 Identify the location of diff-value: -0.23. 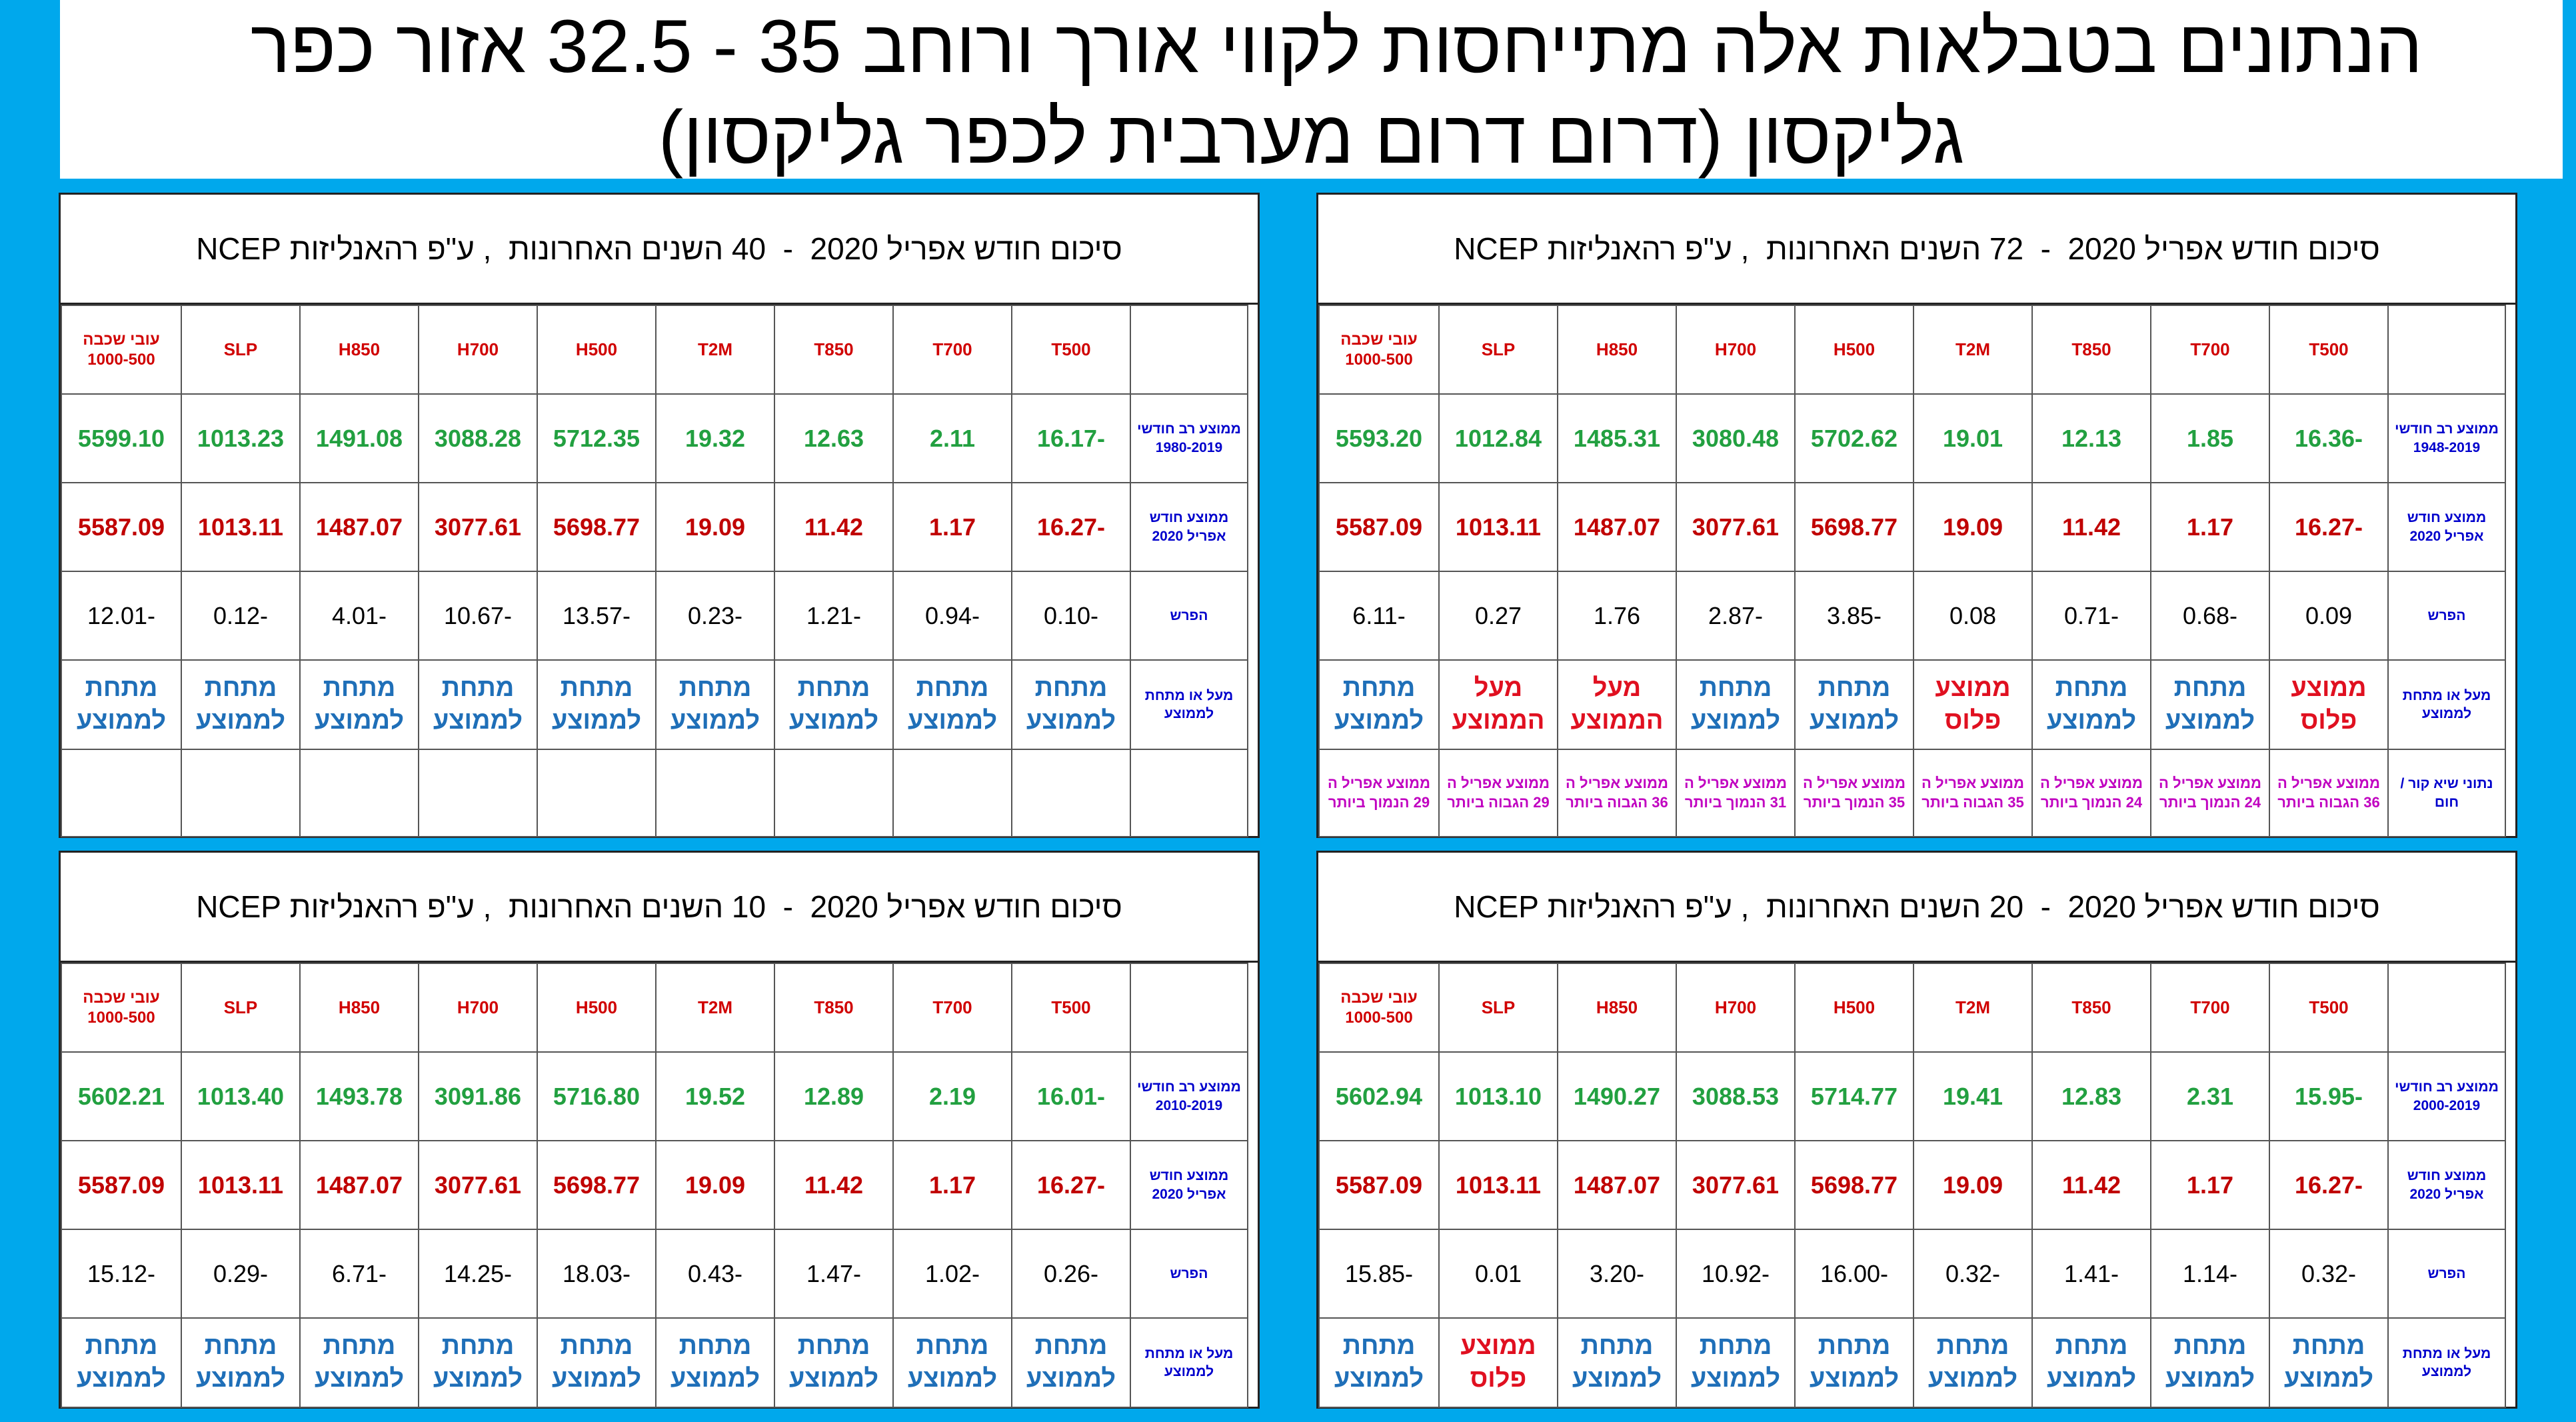
(715, 616).